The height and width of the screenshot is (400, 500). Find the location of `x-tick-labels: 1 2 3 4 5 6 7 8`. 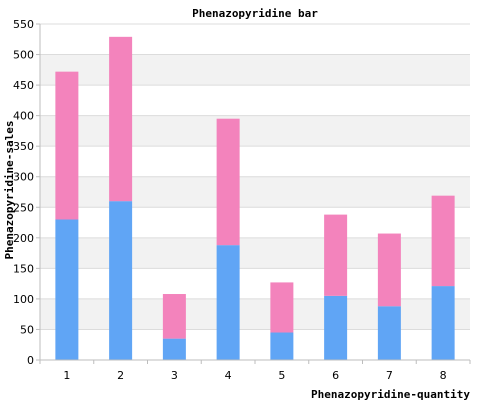

x-tick-labels: 1 2 3 4 5 6 7 8 is located at coordinates (254, 375).